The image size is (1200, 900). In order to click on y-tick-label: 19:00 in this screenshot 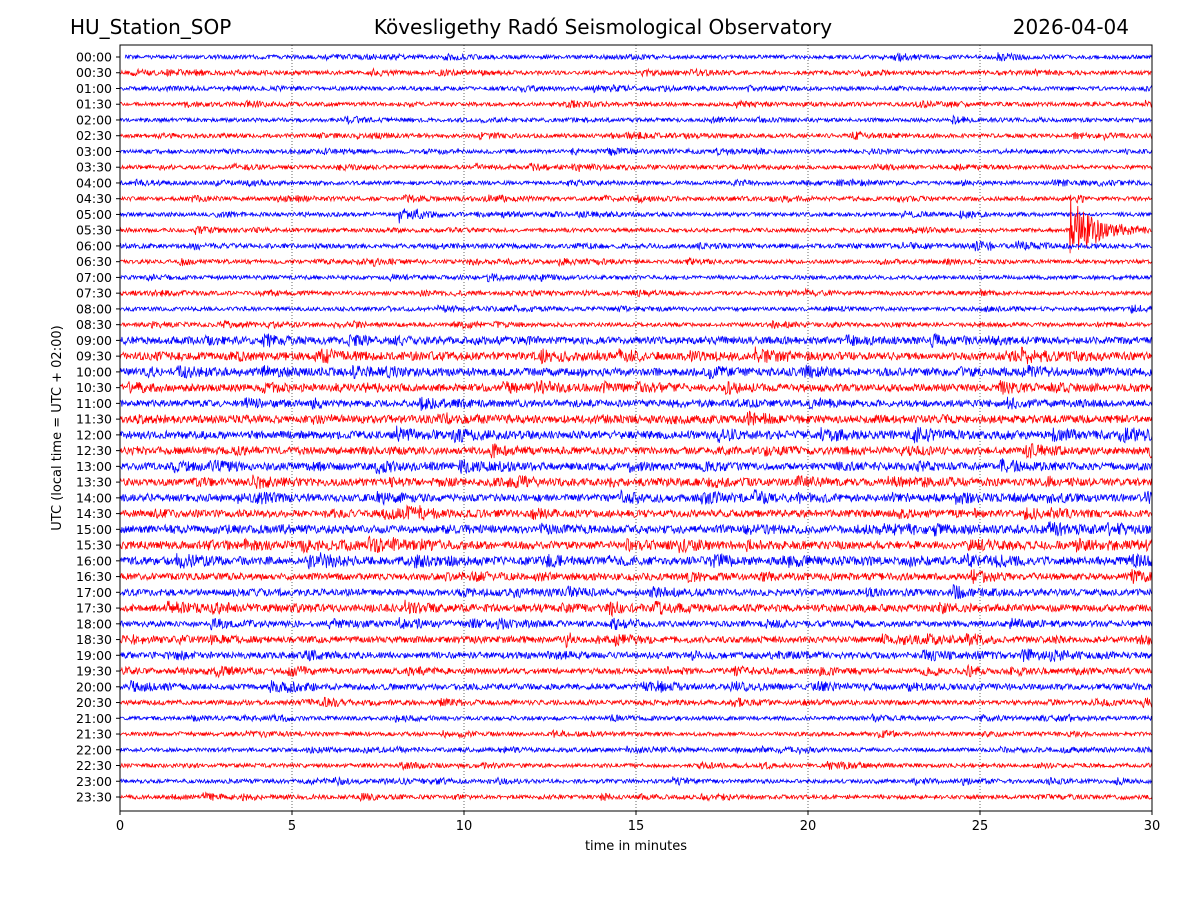, I will do `click(94, 655)`.